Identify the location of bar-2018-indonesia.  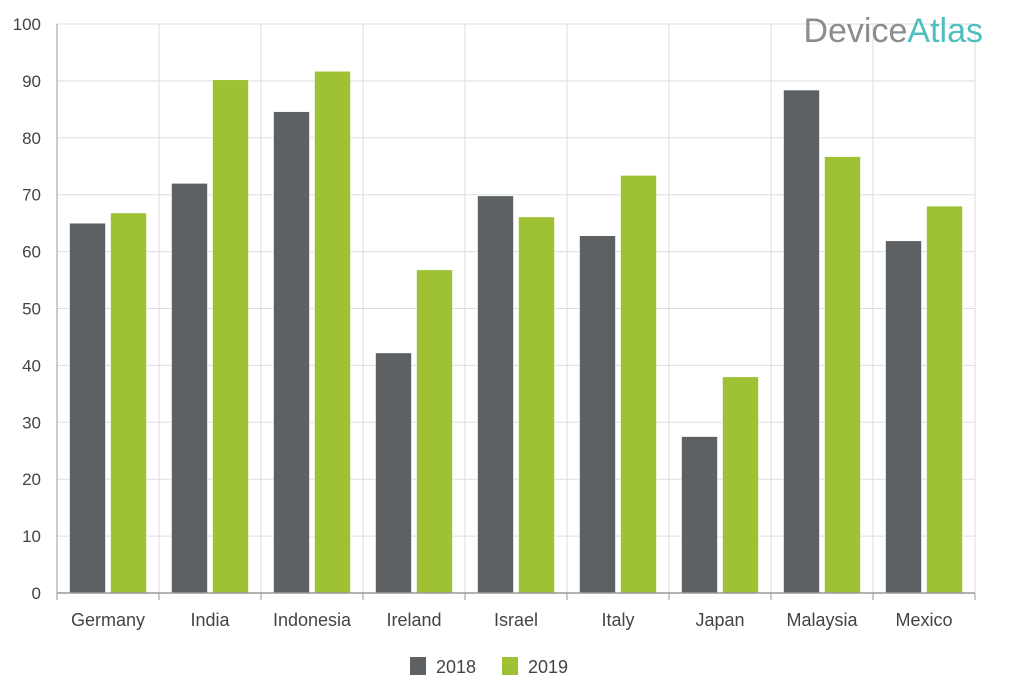
(291, 352).